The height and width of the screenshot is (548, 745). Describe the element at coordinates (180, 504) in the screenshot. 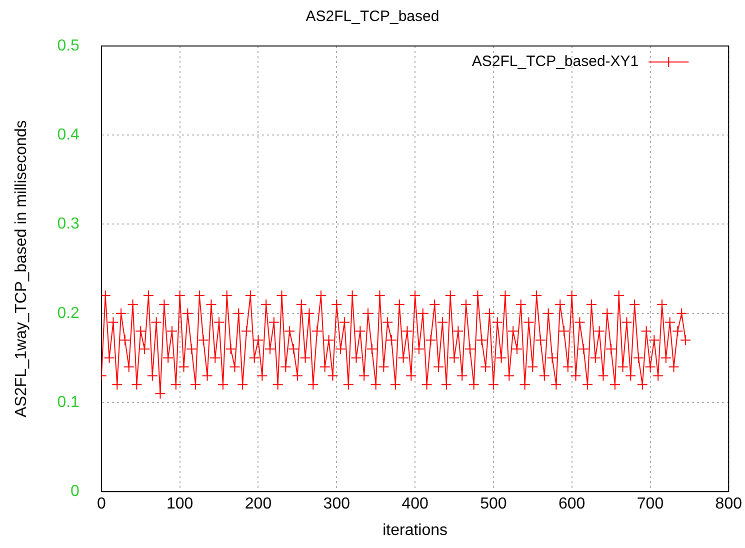

I see `x-tick-label: 100` at that location.